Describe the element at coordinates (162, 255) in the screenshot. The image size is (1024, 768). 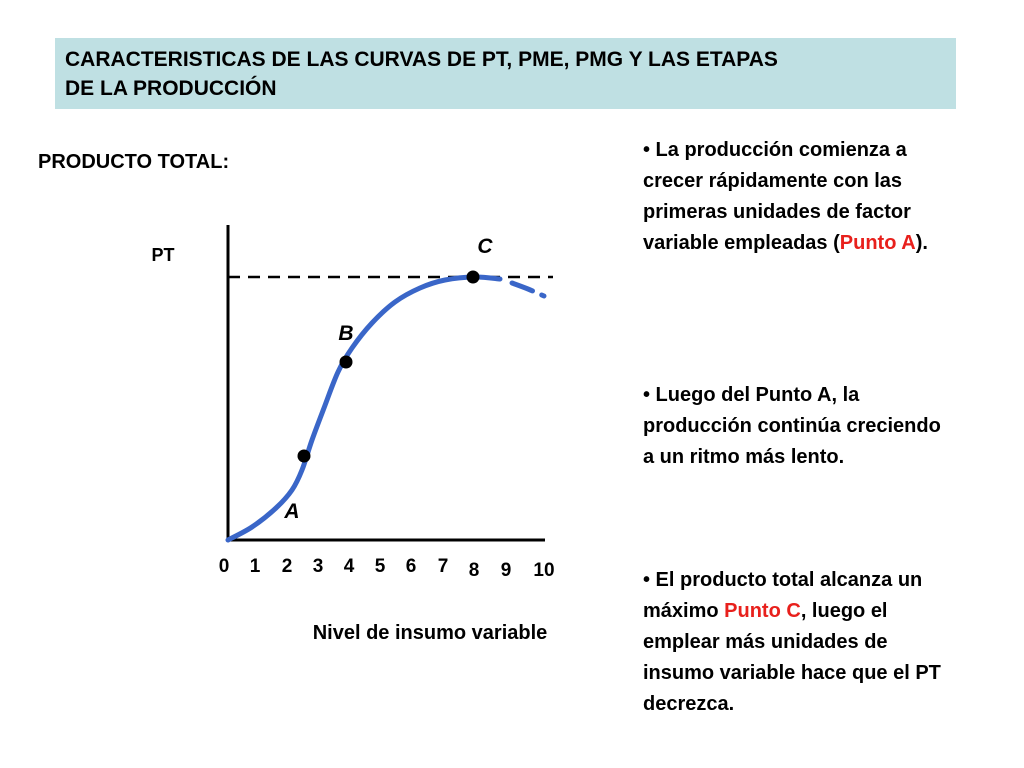
I see `y-axis-label: PT` at that location.